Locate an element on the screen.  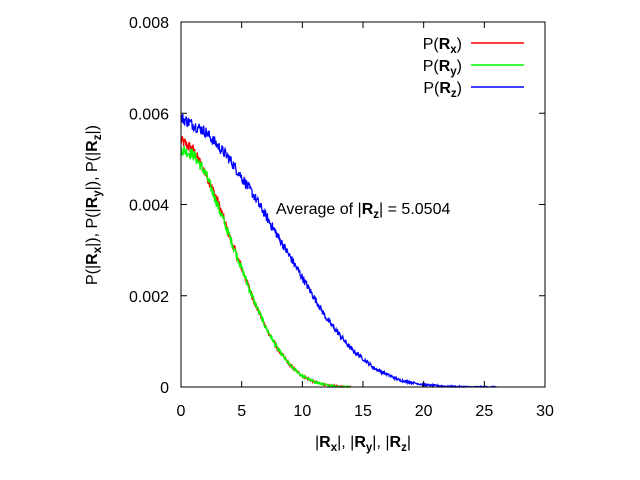
y-tick-label: 0 is located at coordinates (164, 388).